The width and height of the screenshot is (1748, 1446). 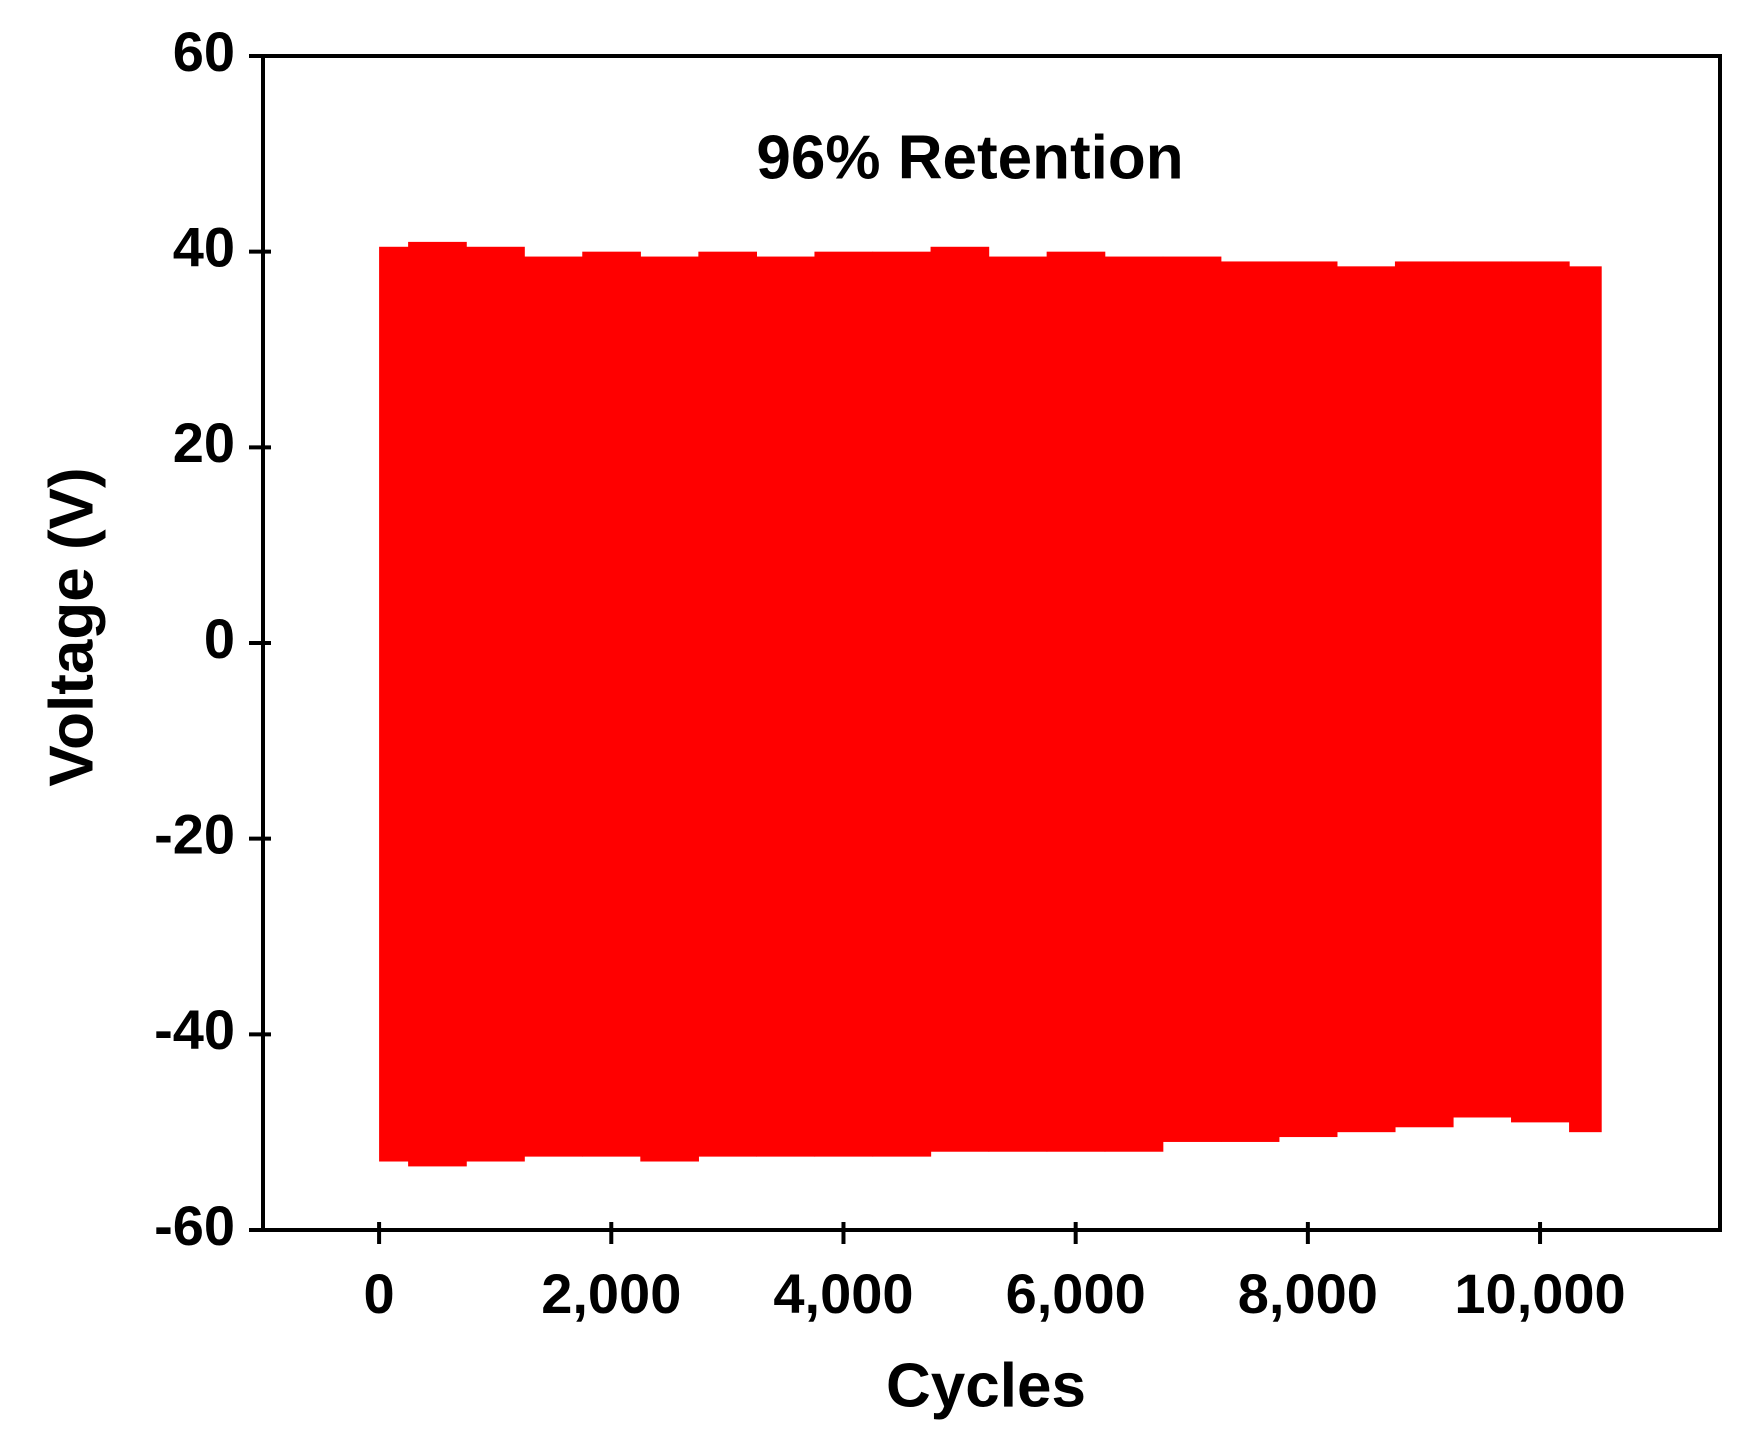 I want to click on y-tick-label: -40, so click(x=194, y=1029).